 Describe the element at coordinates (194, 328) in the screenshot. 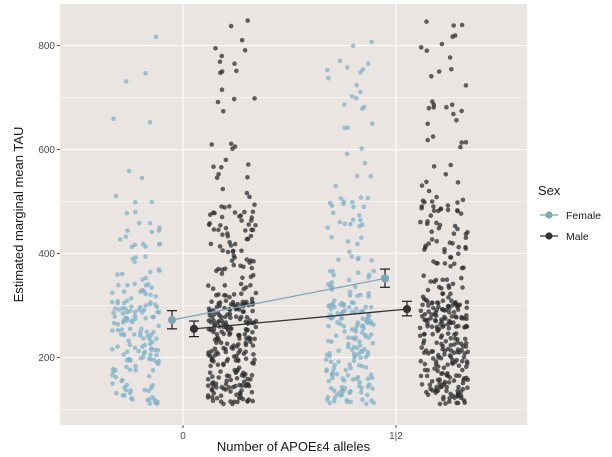

I see `mean-point-male` at that location.